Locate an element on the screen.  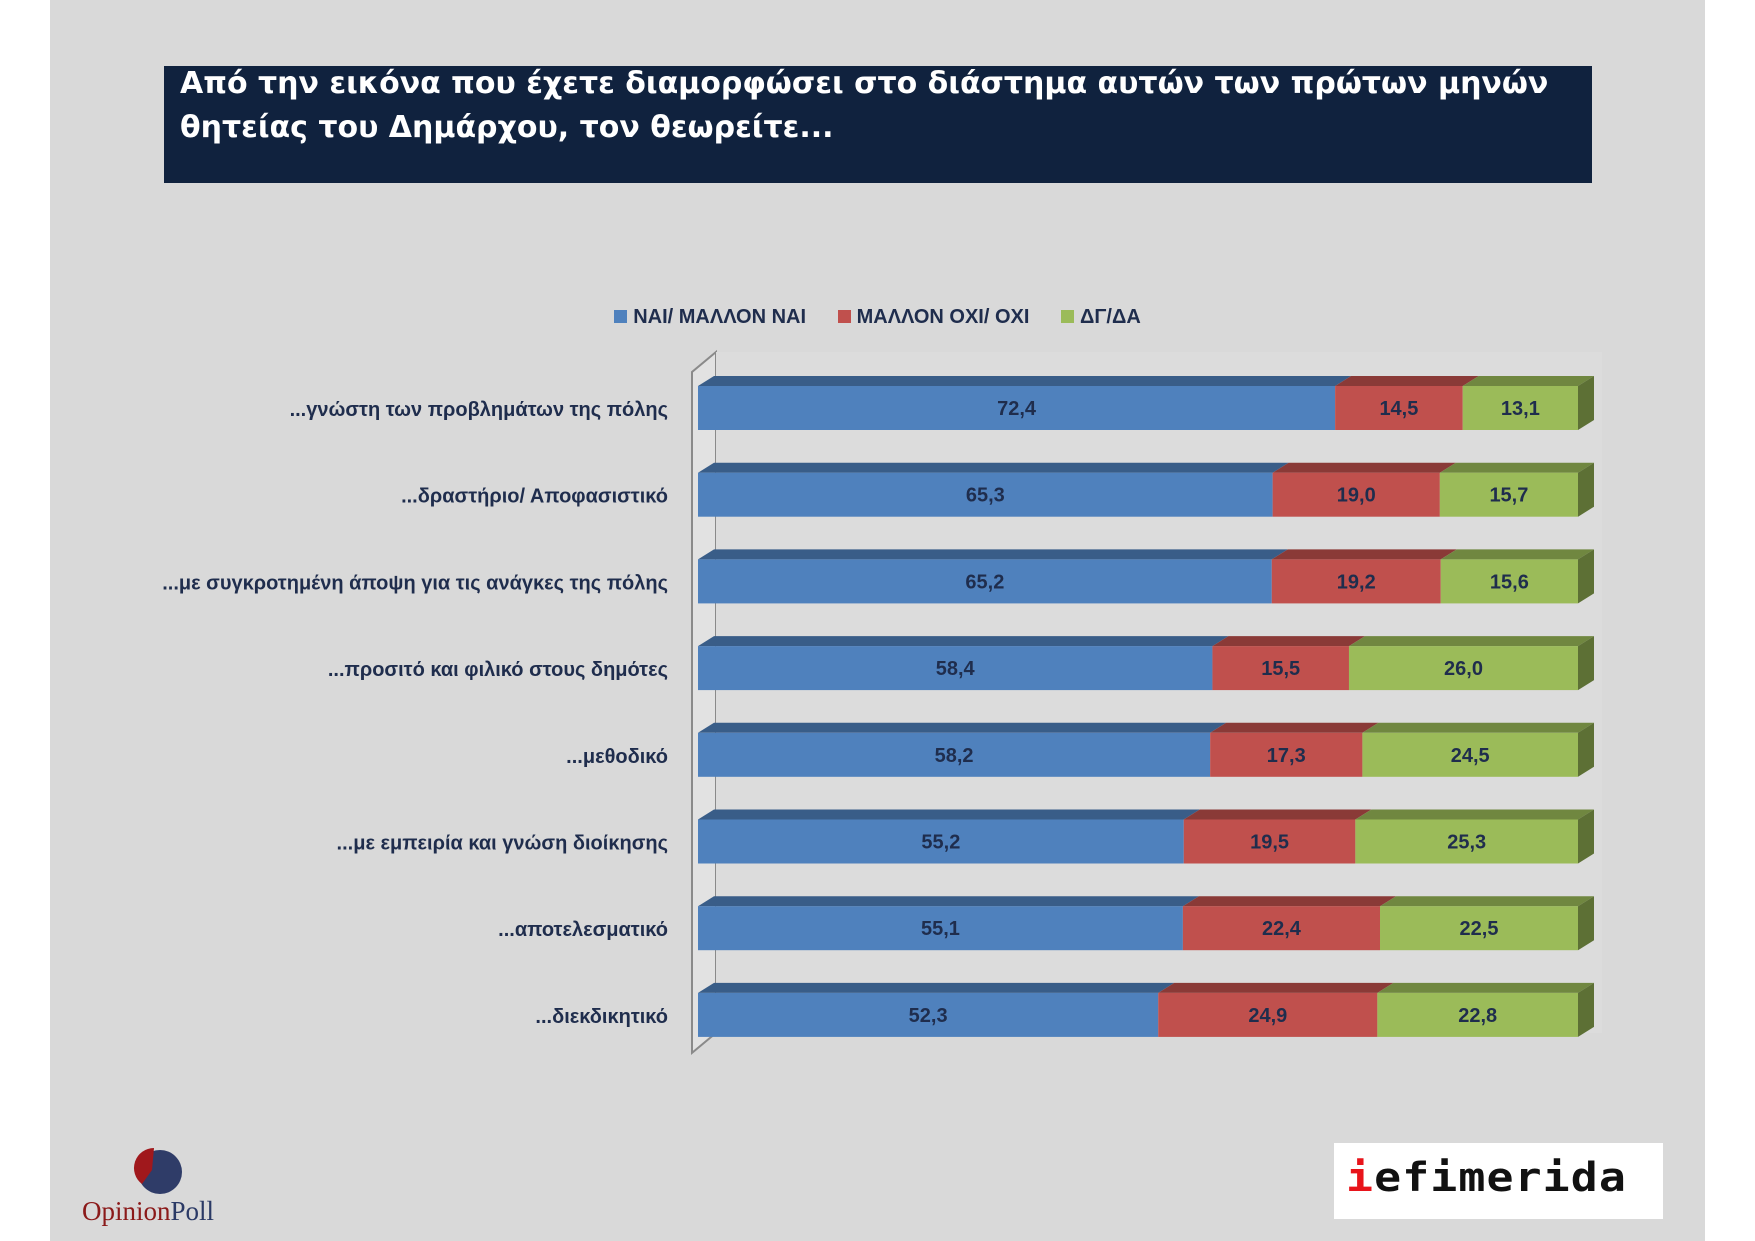
iefimerida-wordmark: iefimerida is located at coordinates (1486, 1178).